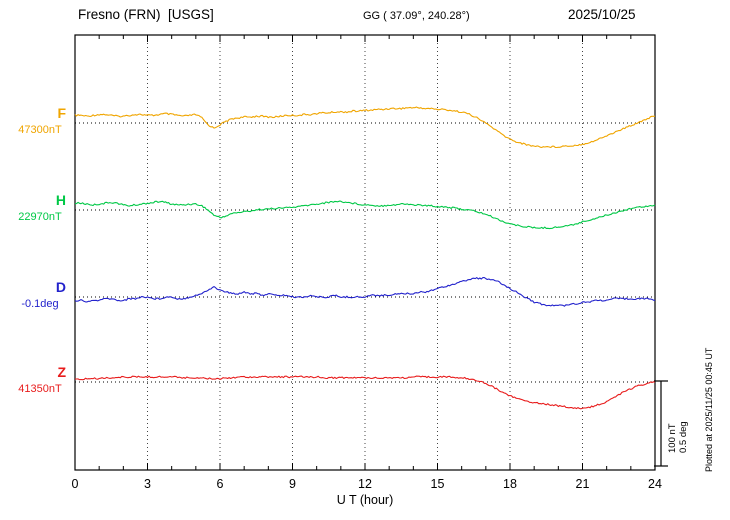  I want to click on x-tick-label: 21, so click(583, 484).